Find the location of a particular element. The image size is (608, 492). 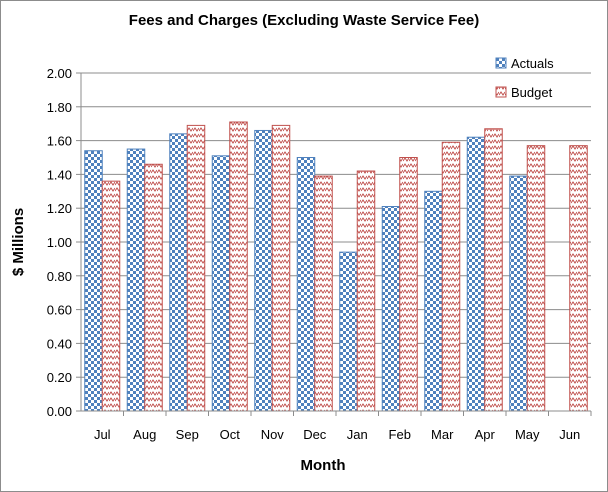

x-tick-label: Apr is located at coordinates (485, 434).